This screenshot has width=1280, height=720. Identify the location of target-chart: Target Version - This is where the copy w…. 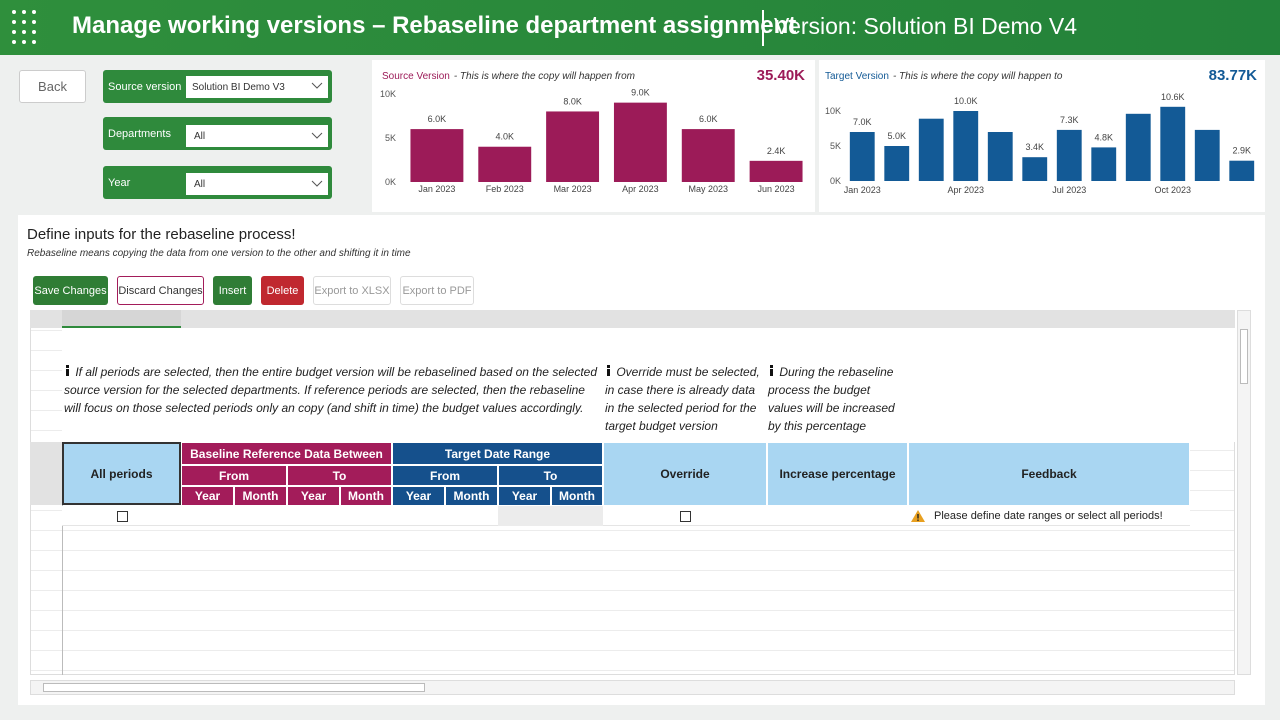
(1042, 136).